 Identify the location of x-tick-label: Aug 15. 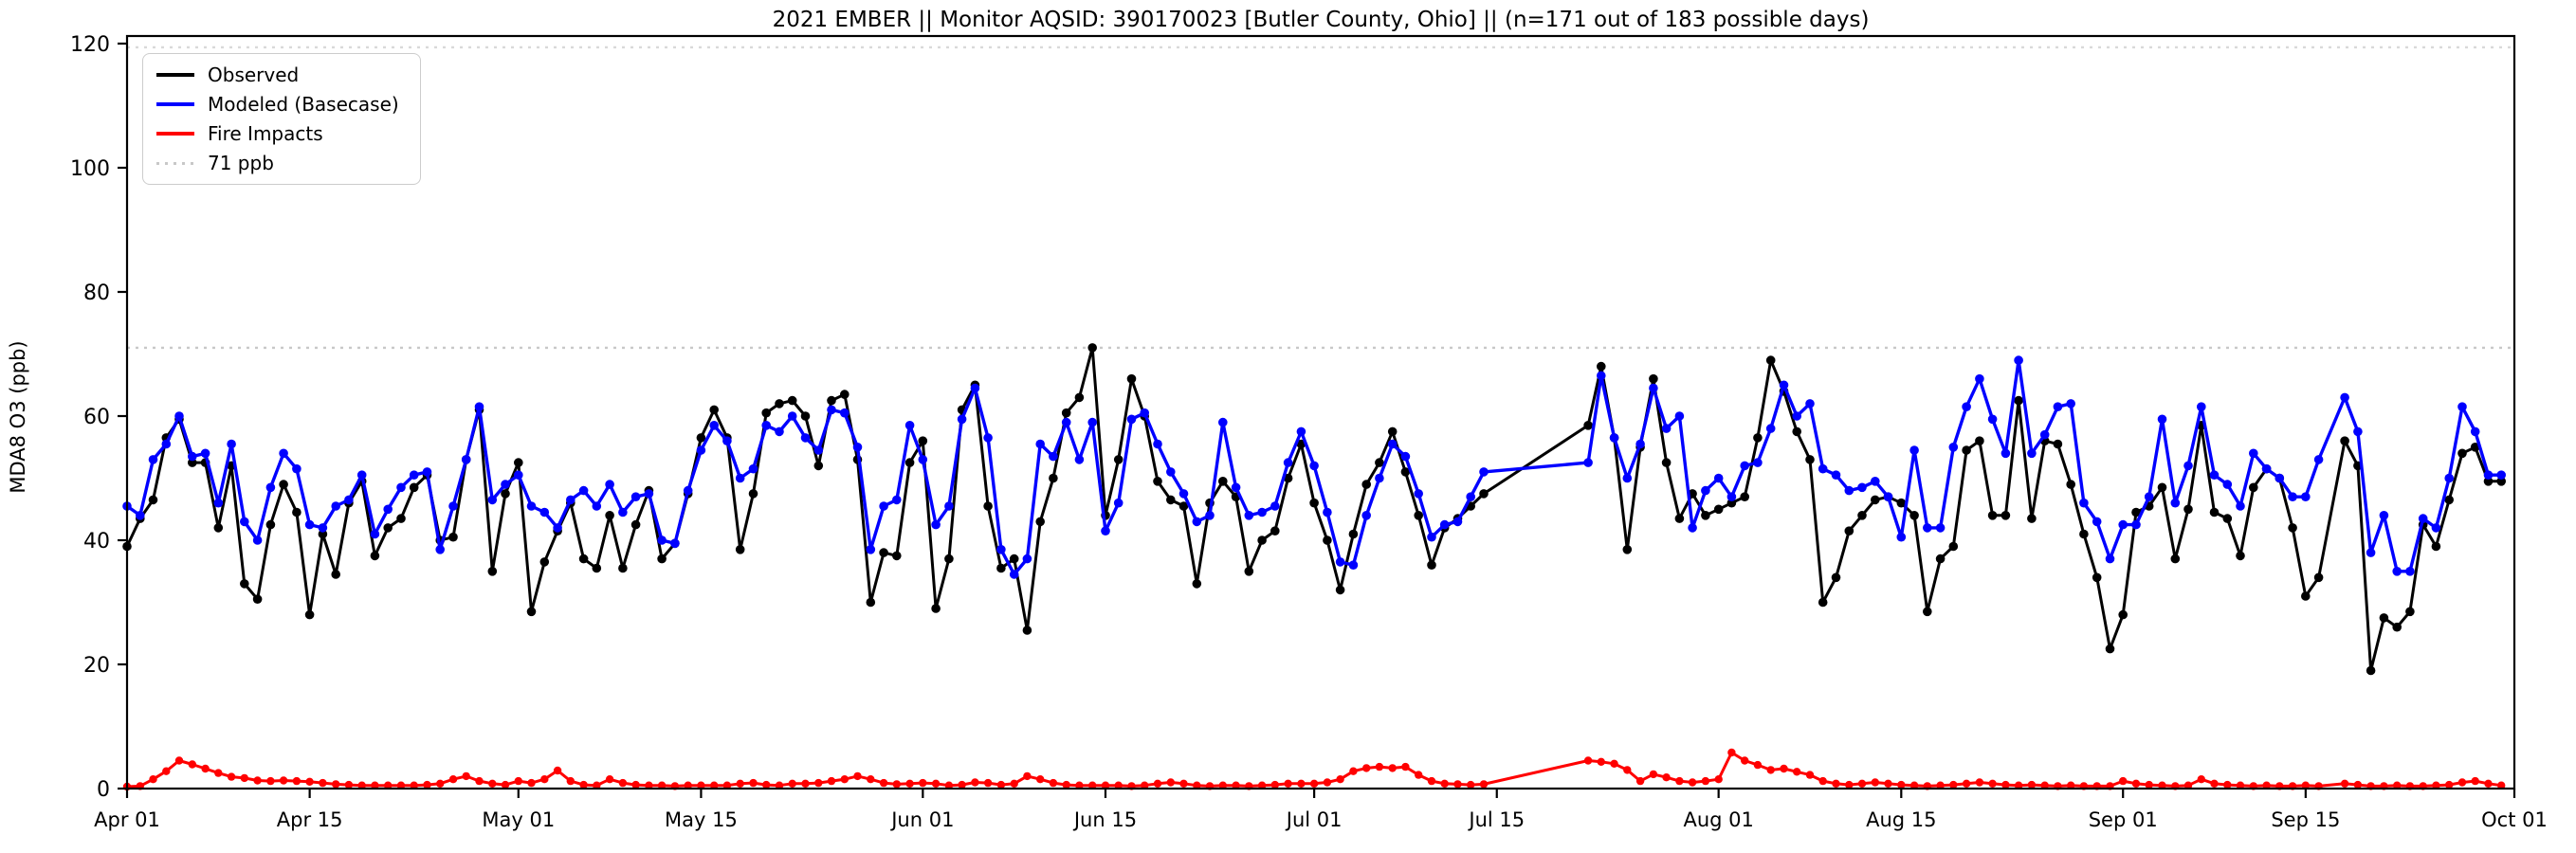
(1901, 819).